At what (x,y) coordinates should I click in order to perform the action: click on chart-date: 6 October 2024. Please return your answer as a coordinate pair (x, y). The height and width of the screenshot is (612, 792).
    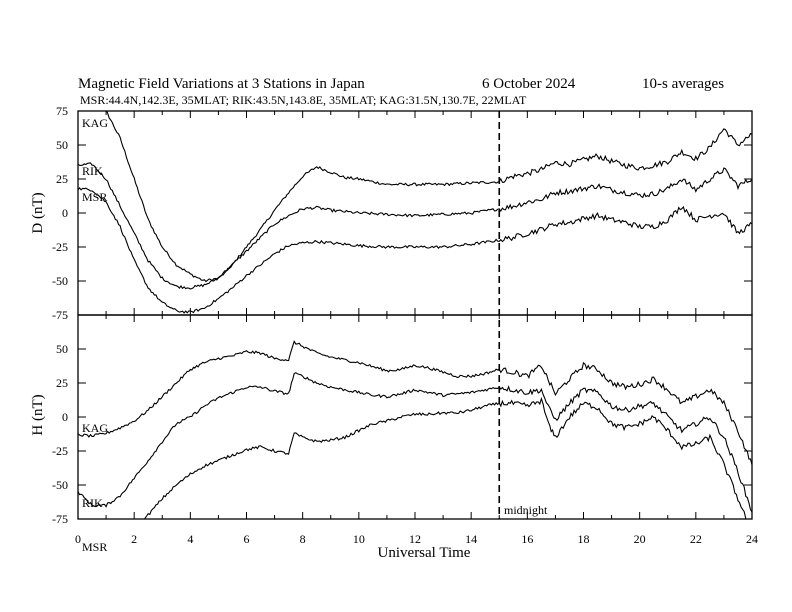
    Looking at the image, I should click on (529, 84).